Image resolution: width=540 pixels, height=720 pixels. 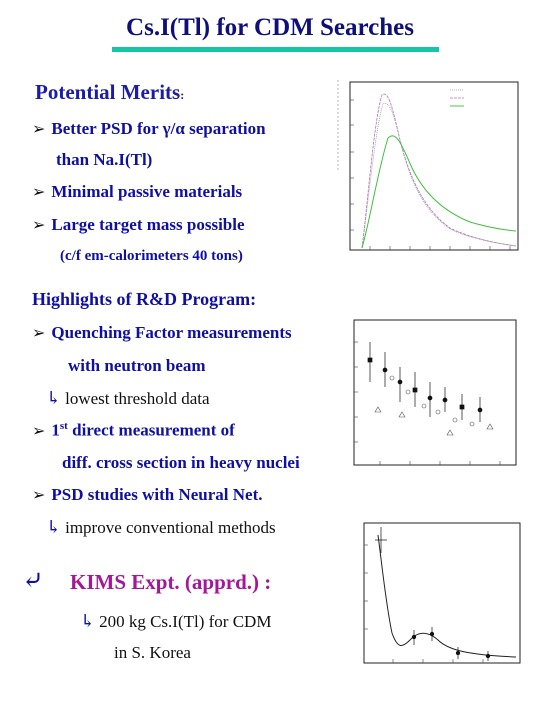 I want to click on kims-title: KIMS Expt. (apprd.) :, so click(x=171, y=582).